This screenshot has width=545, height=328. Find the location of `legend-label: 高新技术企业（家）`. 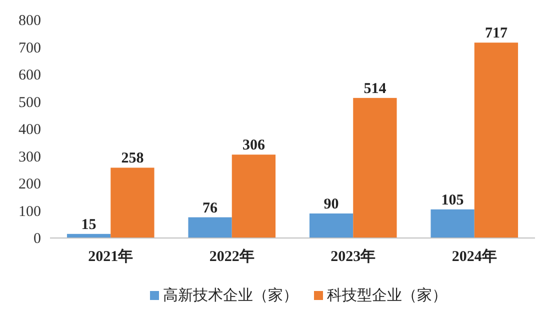

legend-label: 高新技术企业（家） is located at coordinates (230, 295).